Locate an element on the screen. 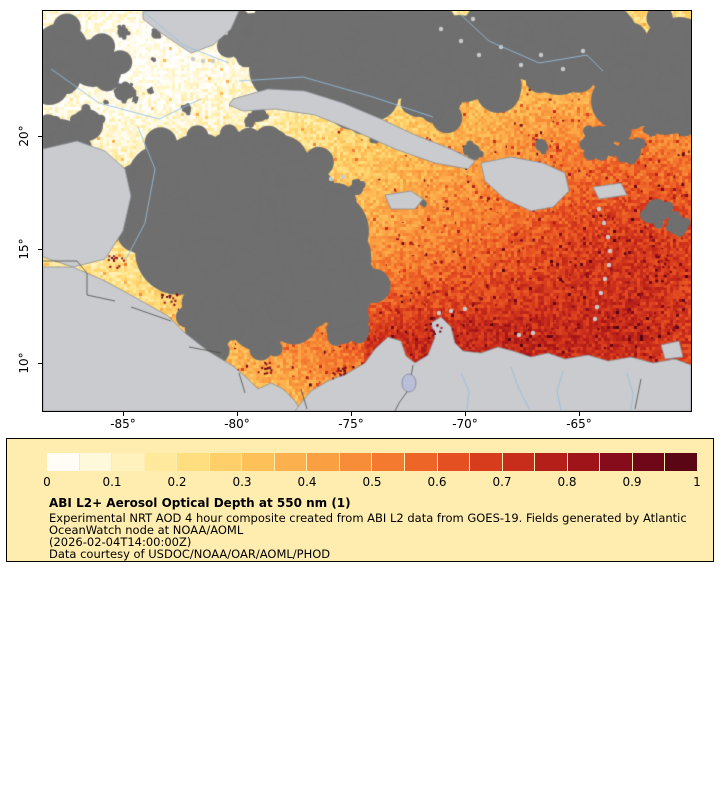 This screenshot has width=720, height=800. colorbar-tick-label: 0 is located at coordinates (47, 482).